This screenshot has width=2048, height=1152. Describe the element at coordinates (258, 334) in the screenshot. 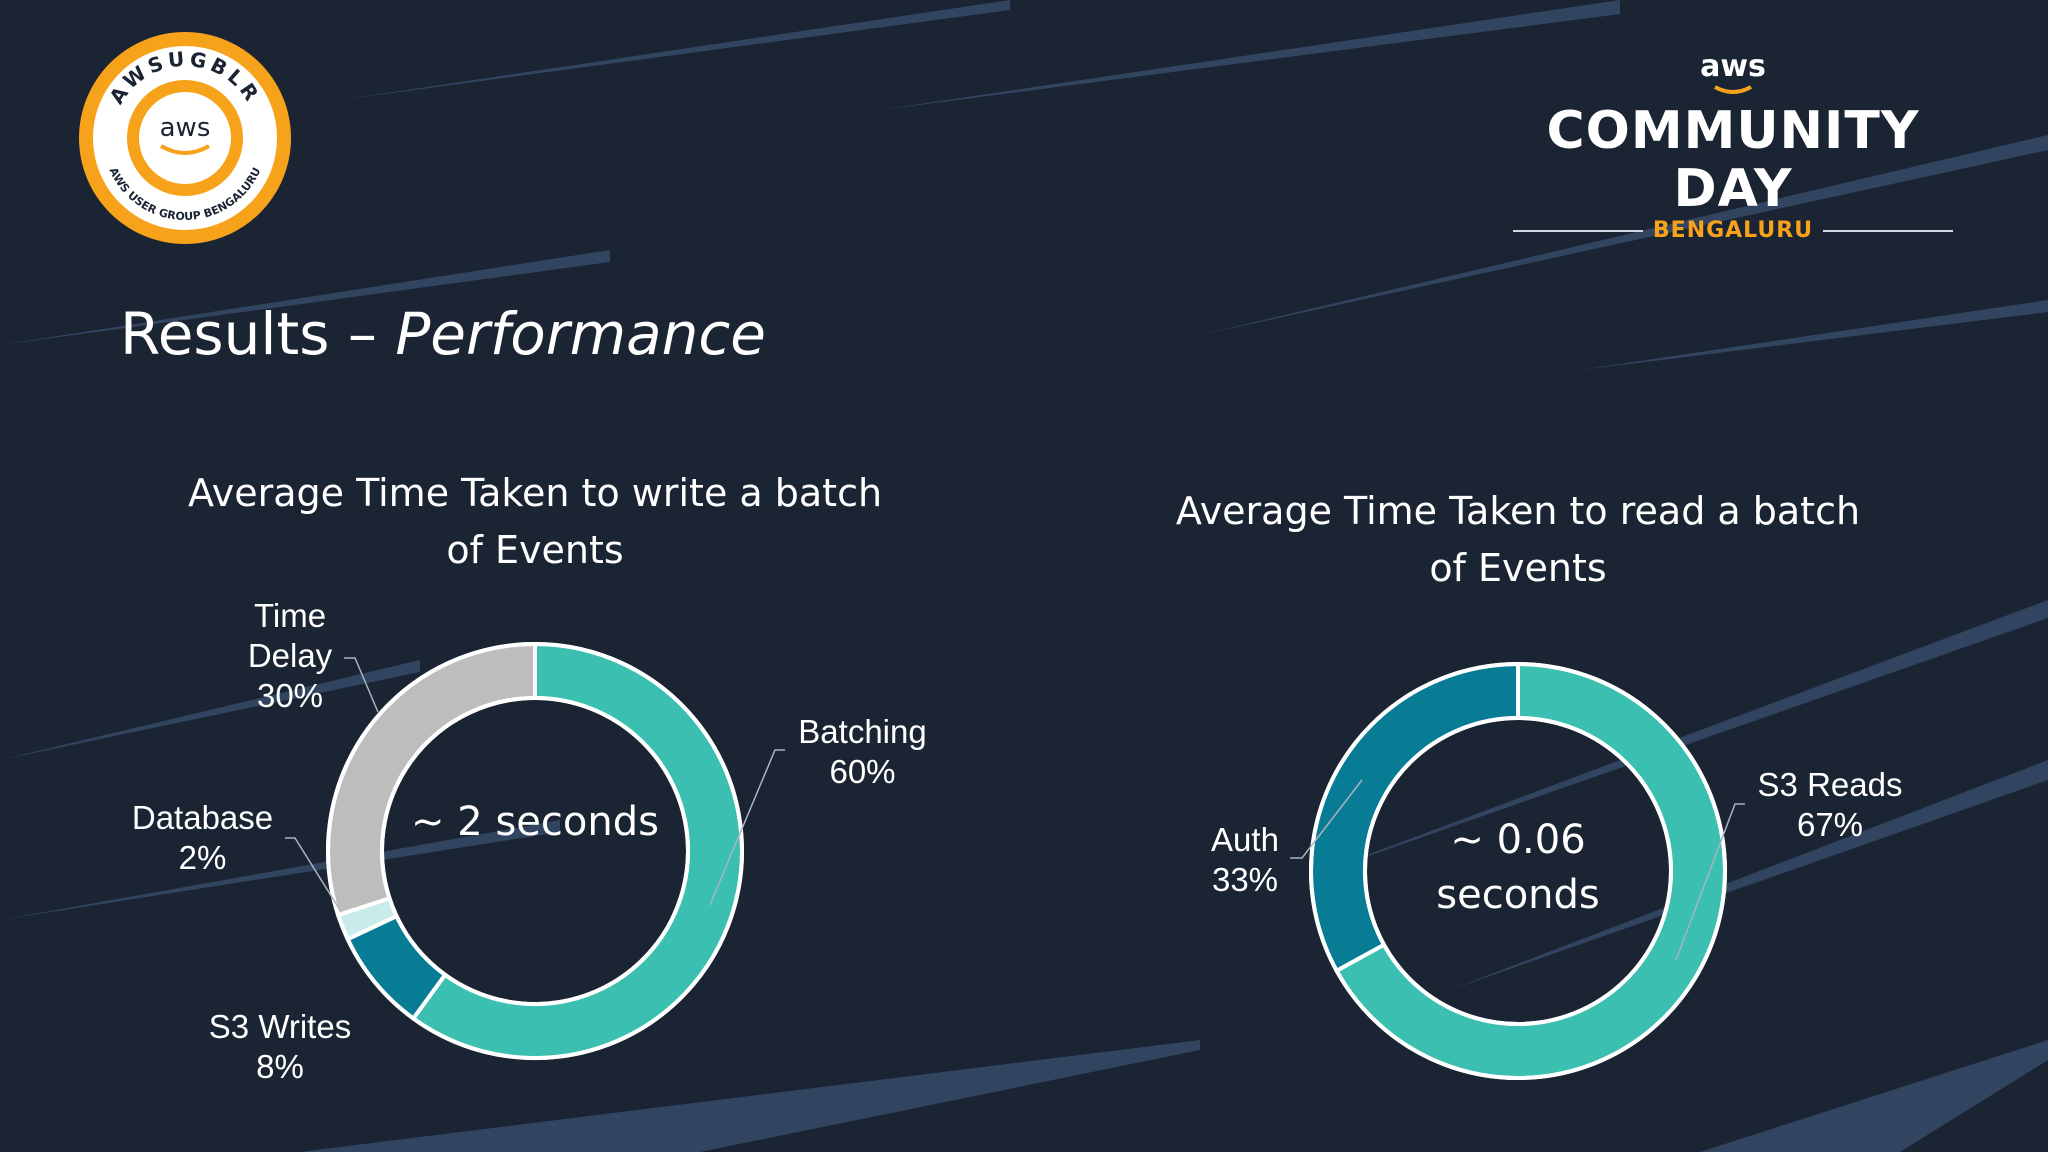

I see `slide-title-main: Results –` at that location.